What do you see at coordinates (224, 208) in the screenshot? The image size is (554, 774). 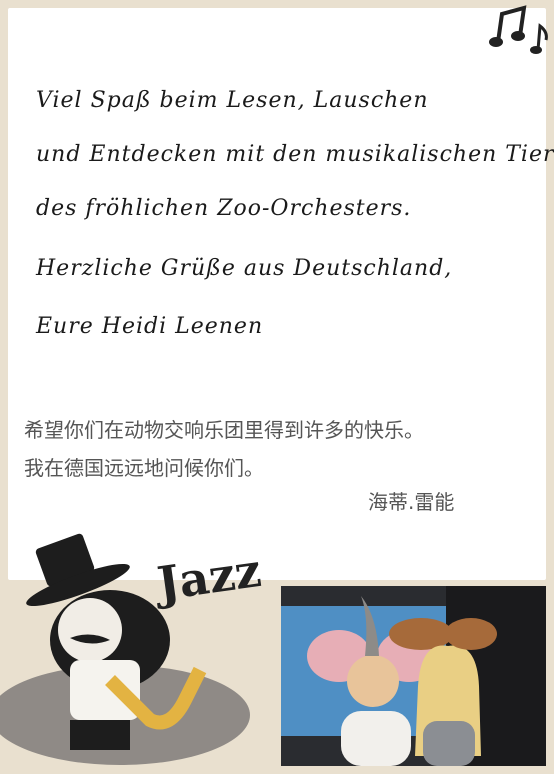 I see `handwritten-line: des fröhlichen Zoo-Orchesters.` at bounding box center [224, 208].